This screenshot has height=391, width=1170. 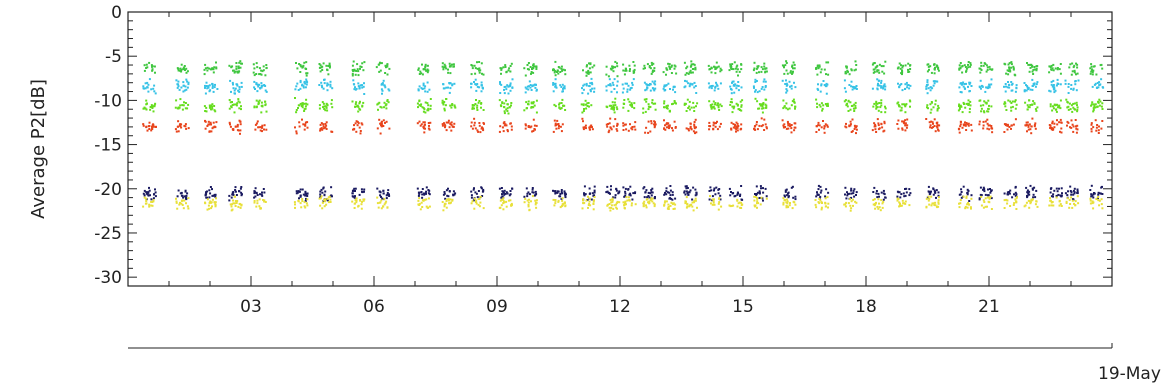 I want to click on x-tick-label: 03, so click(x=251, y=307).